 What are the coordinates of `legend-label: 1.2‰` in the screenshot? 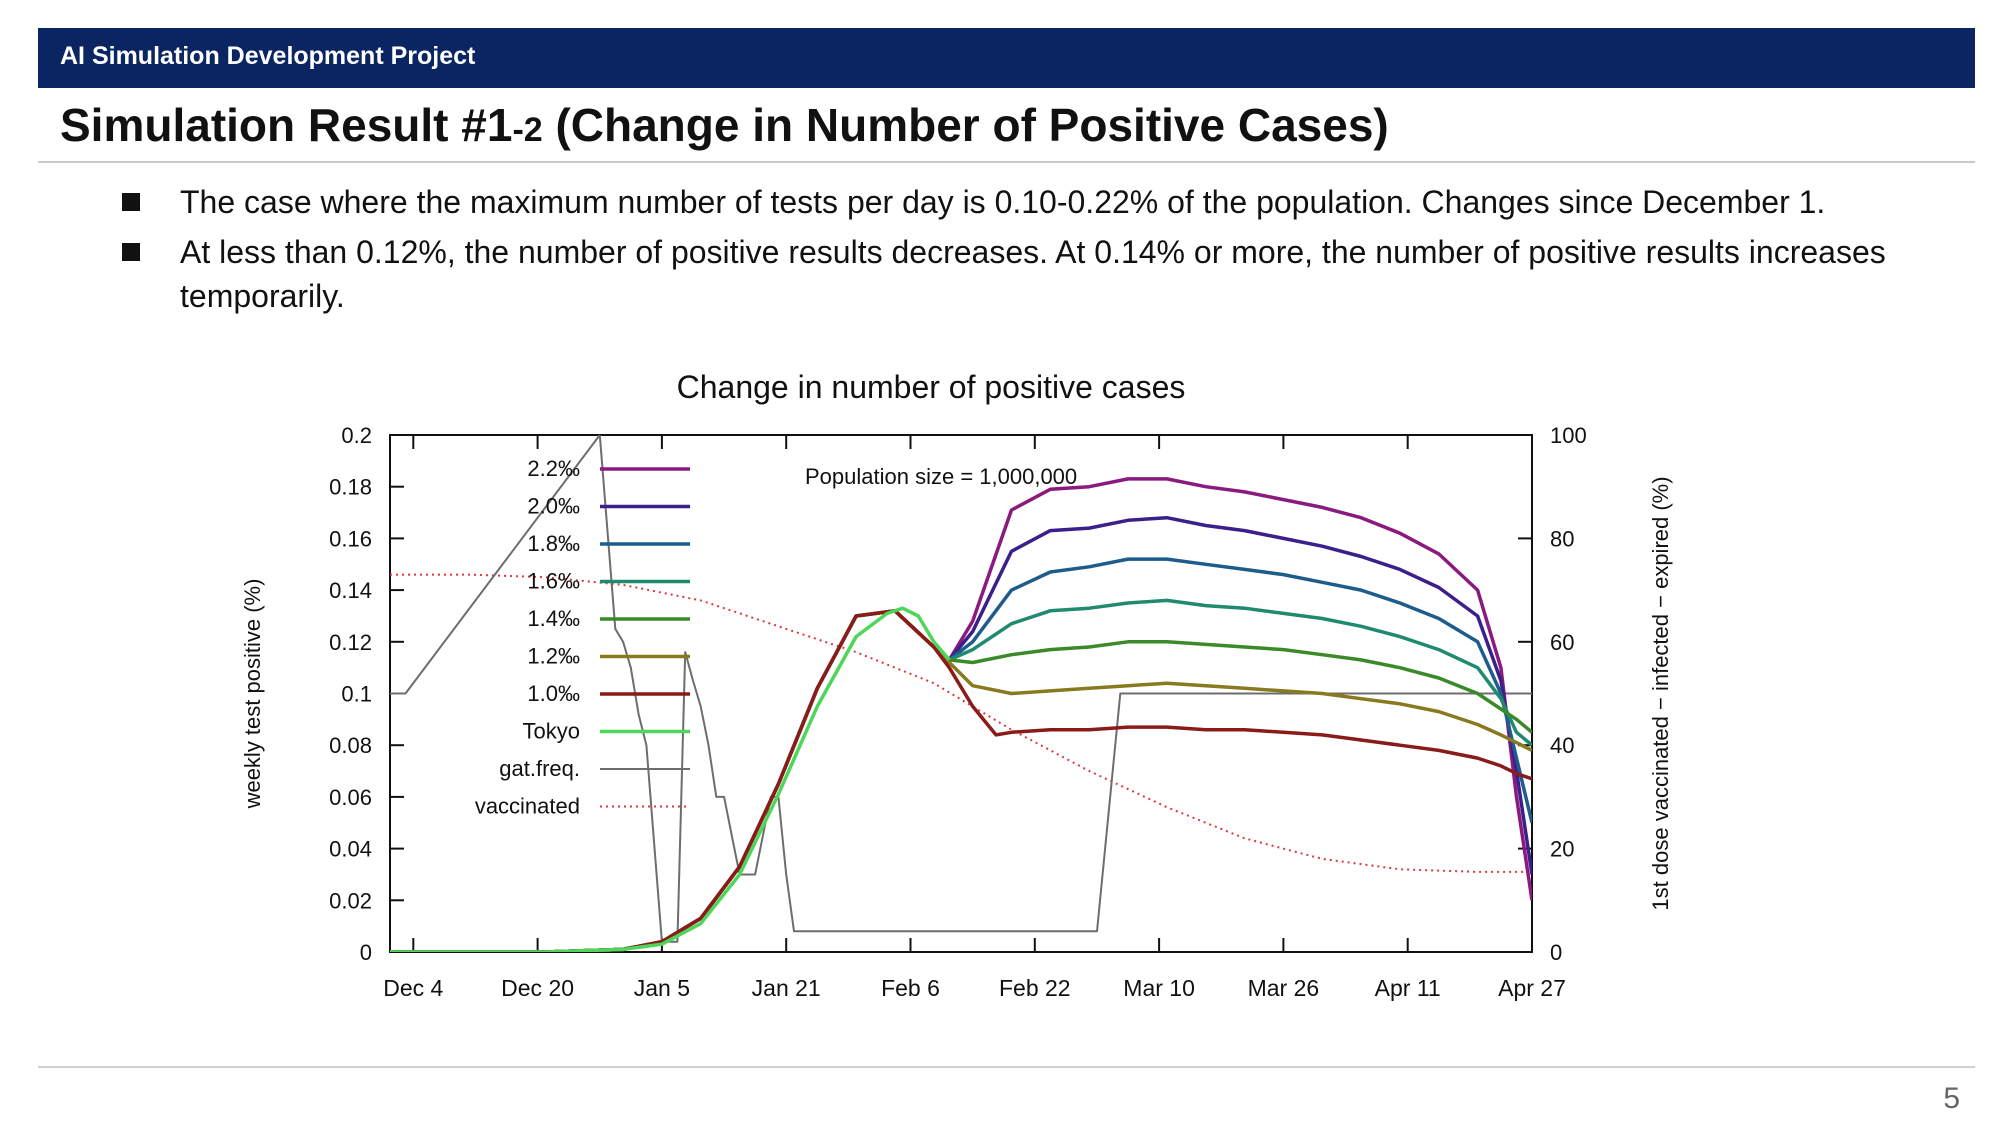 It's located at (553, 656).